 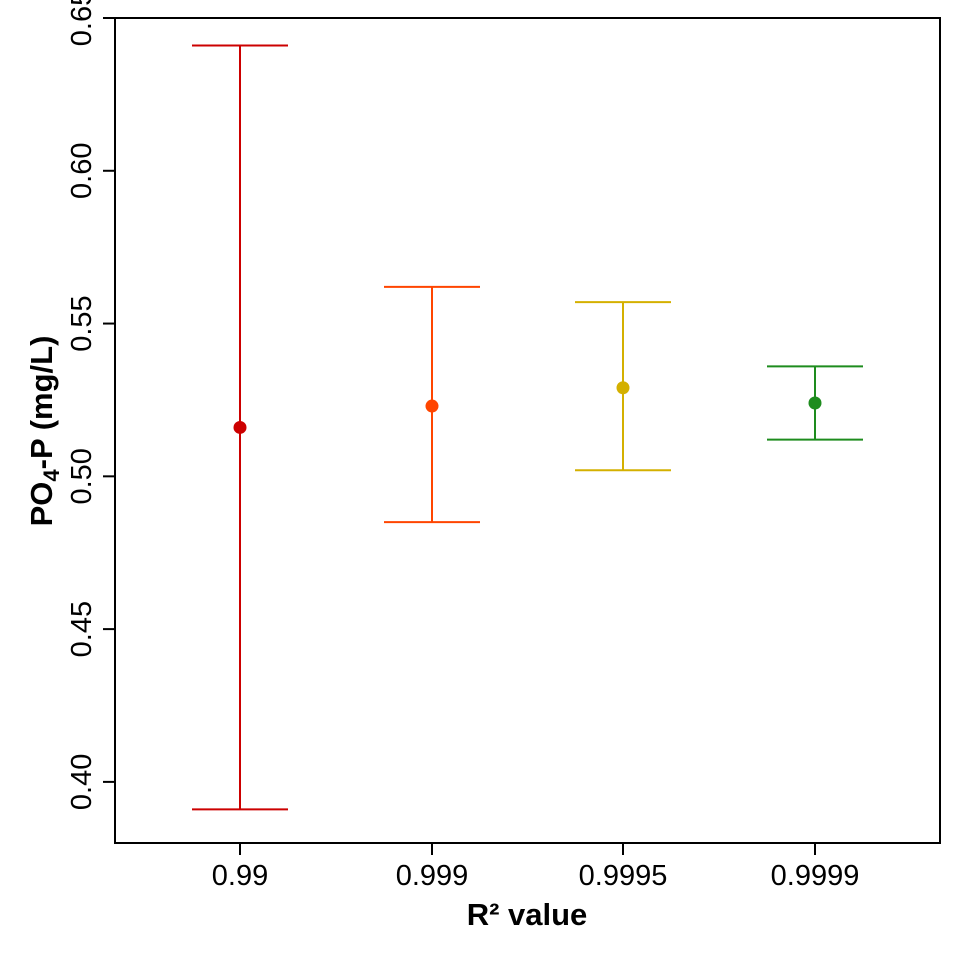 What do you see at coordinates (41, 403) in the screenshot?
I see `y-axis-title-suffix: -P (mg/L)` at bounding box center [41, 403].